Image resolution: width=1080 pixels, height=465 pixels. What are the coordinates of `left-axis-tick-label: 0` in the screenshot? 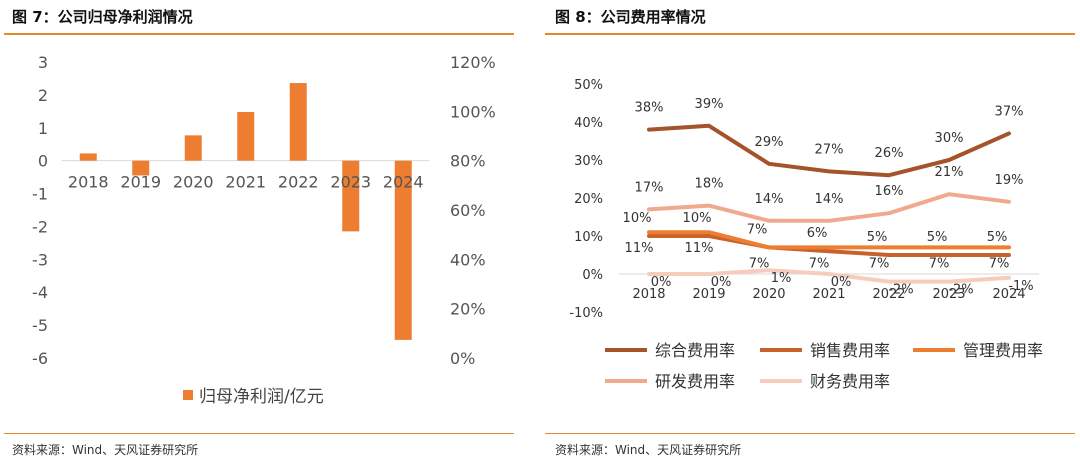 It's located at (43, 161).